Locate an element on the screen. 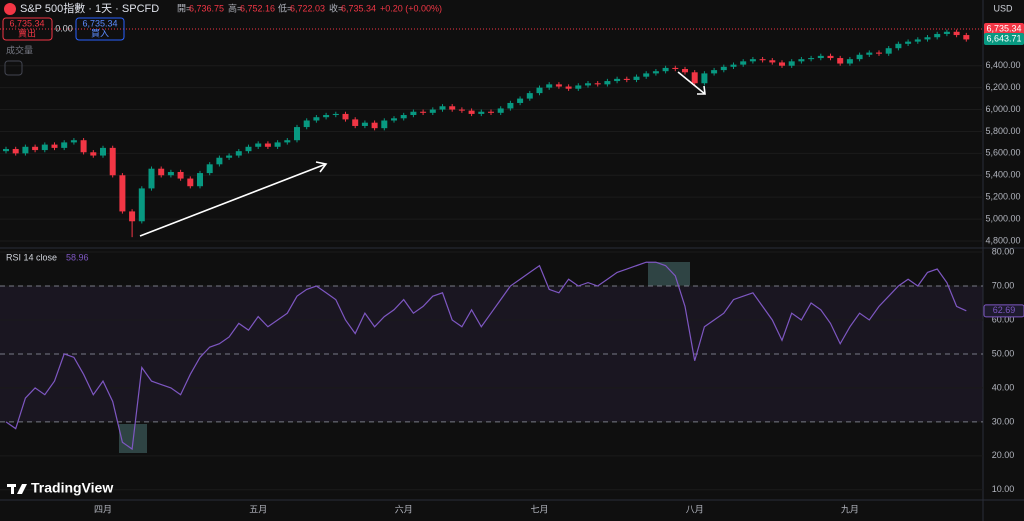  x-tick-label: 九月 is located at coordinates (850, 509).